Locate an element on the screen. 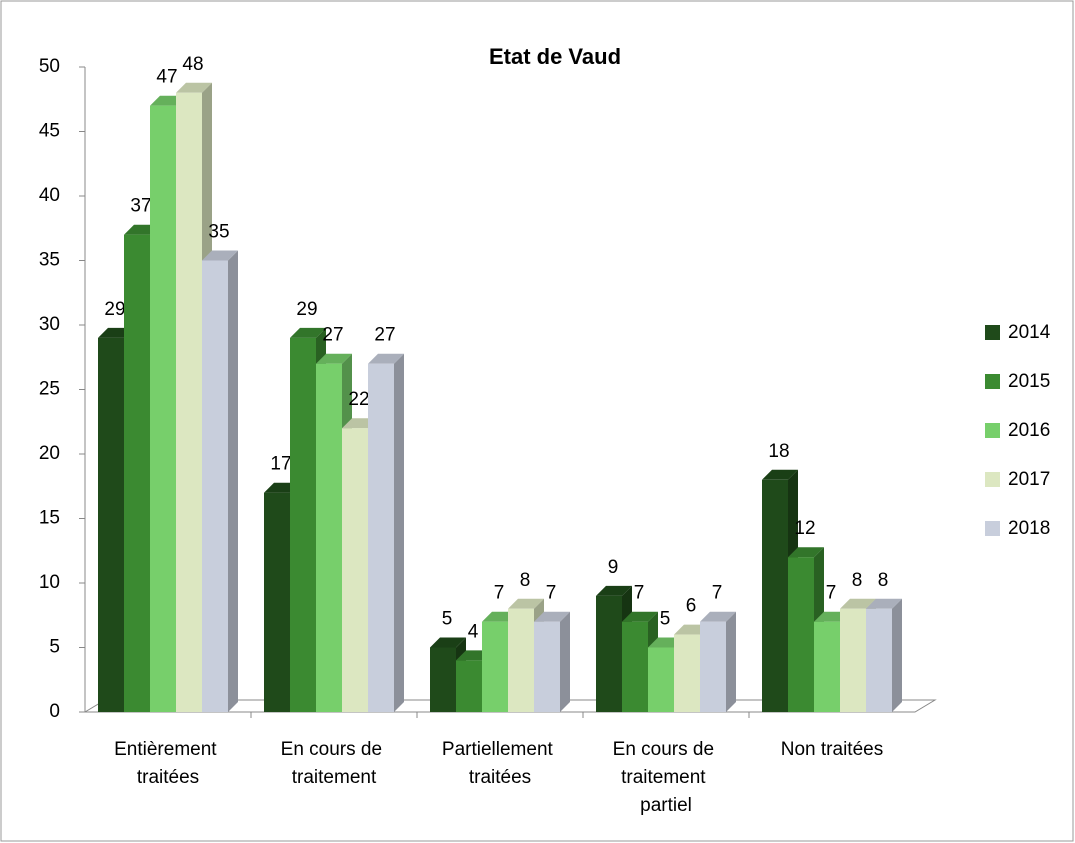 This screenshot has height=843, width=1075. value-label: 22 is located at coordinates (358, 399).